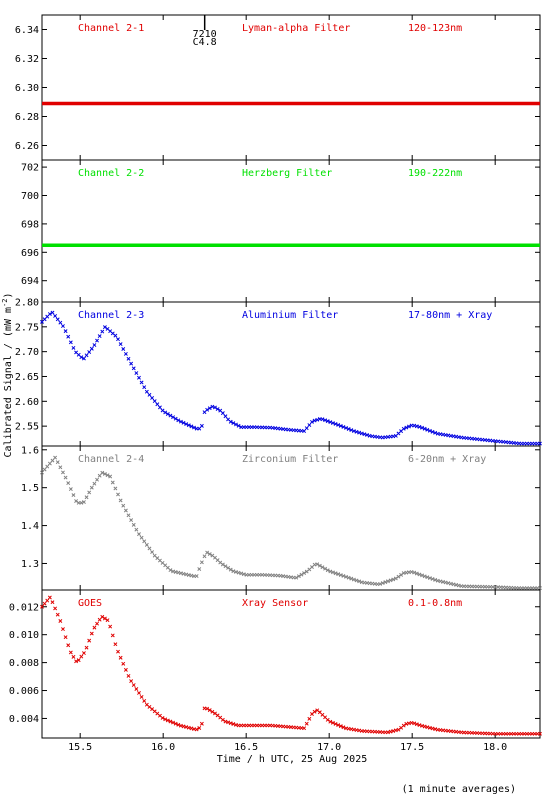 This screenshot has width=550, height=800. I want to click on y-tick-label: 2.60, so click(27, 402).